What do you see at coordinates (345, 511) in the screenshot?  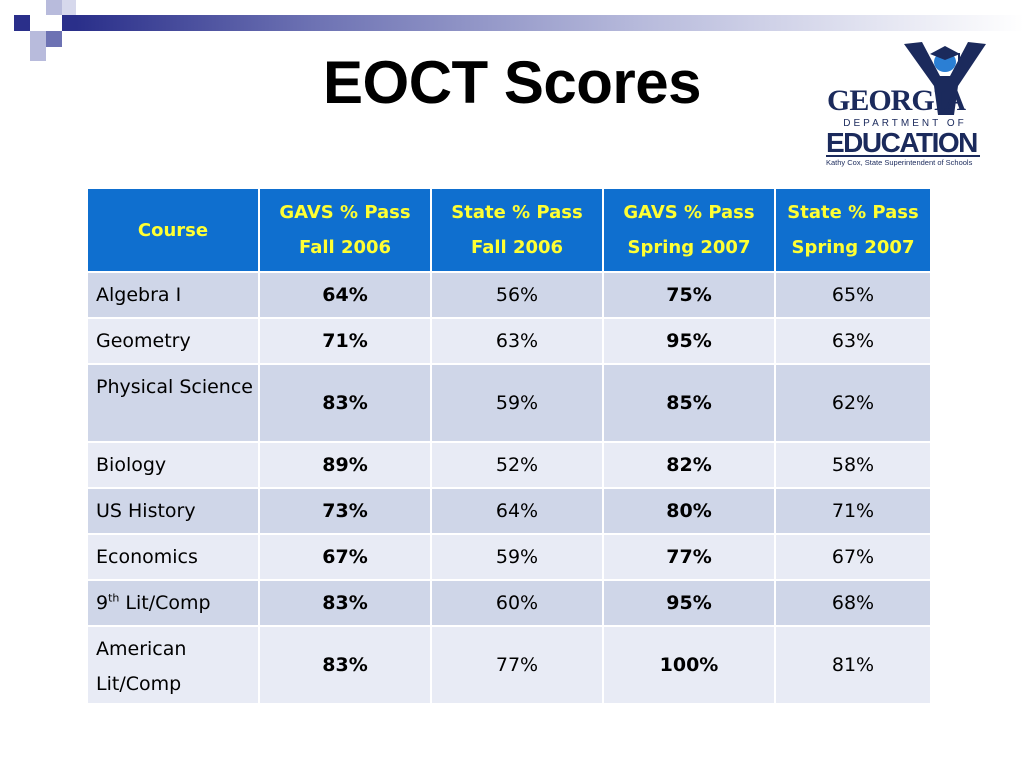 I see `gavs-fall-cell: 73%` at bounding box center [345, 511].